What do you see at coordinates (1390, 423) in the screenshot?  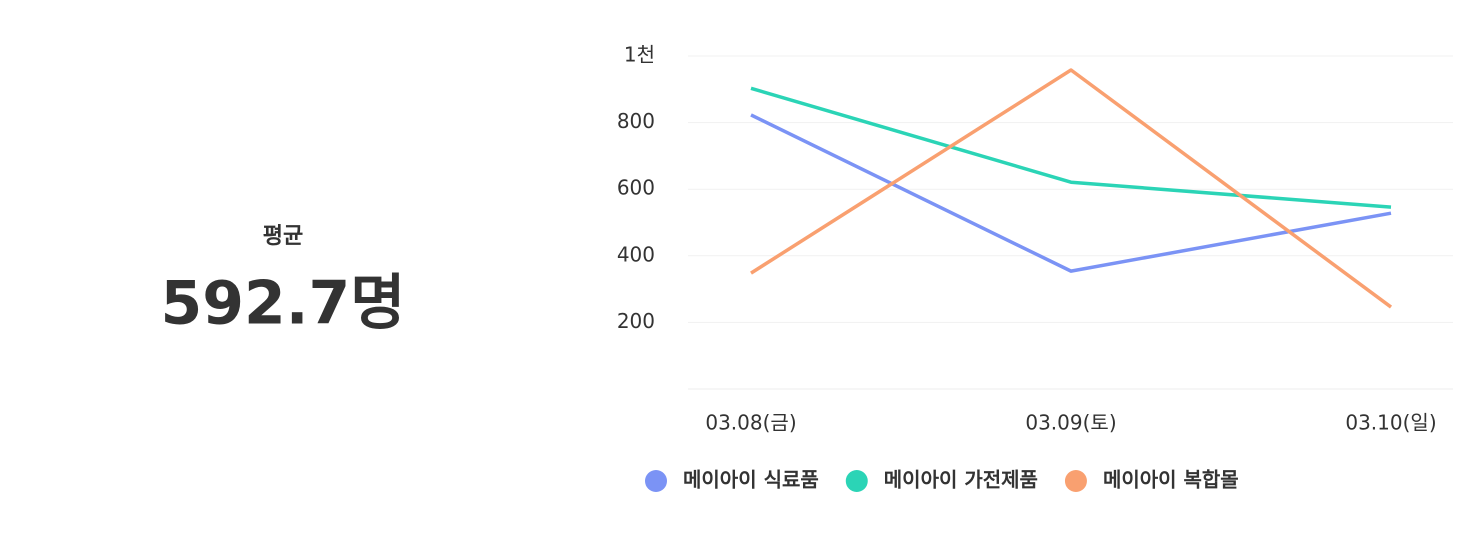 I see `x-tick-label: 03.10(일)` at bounding box center [1390, 423].